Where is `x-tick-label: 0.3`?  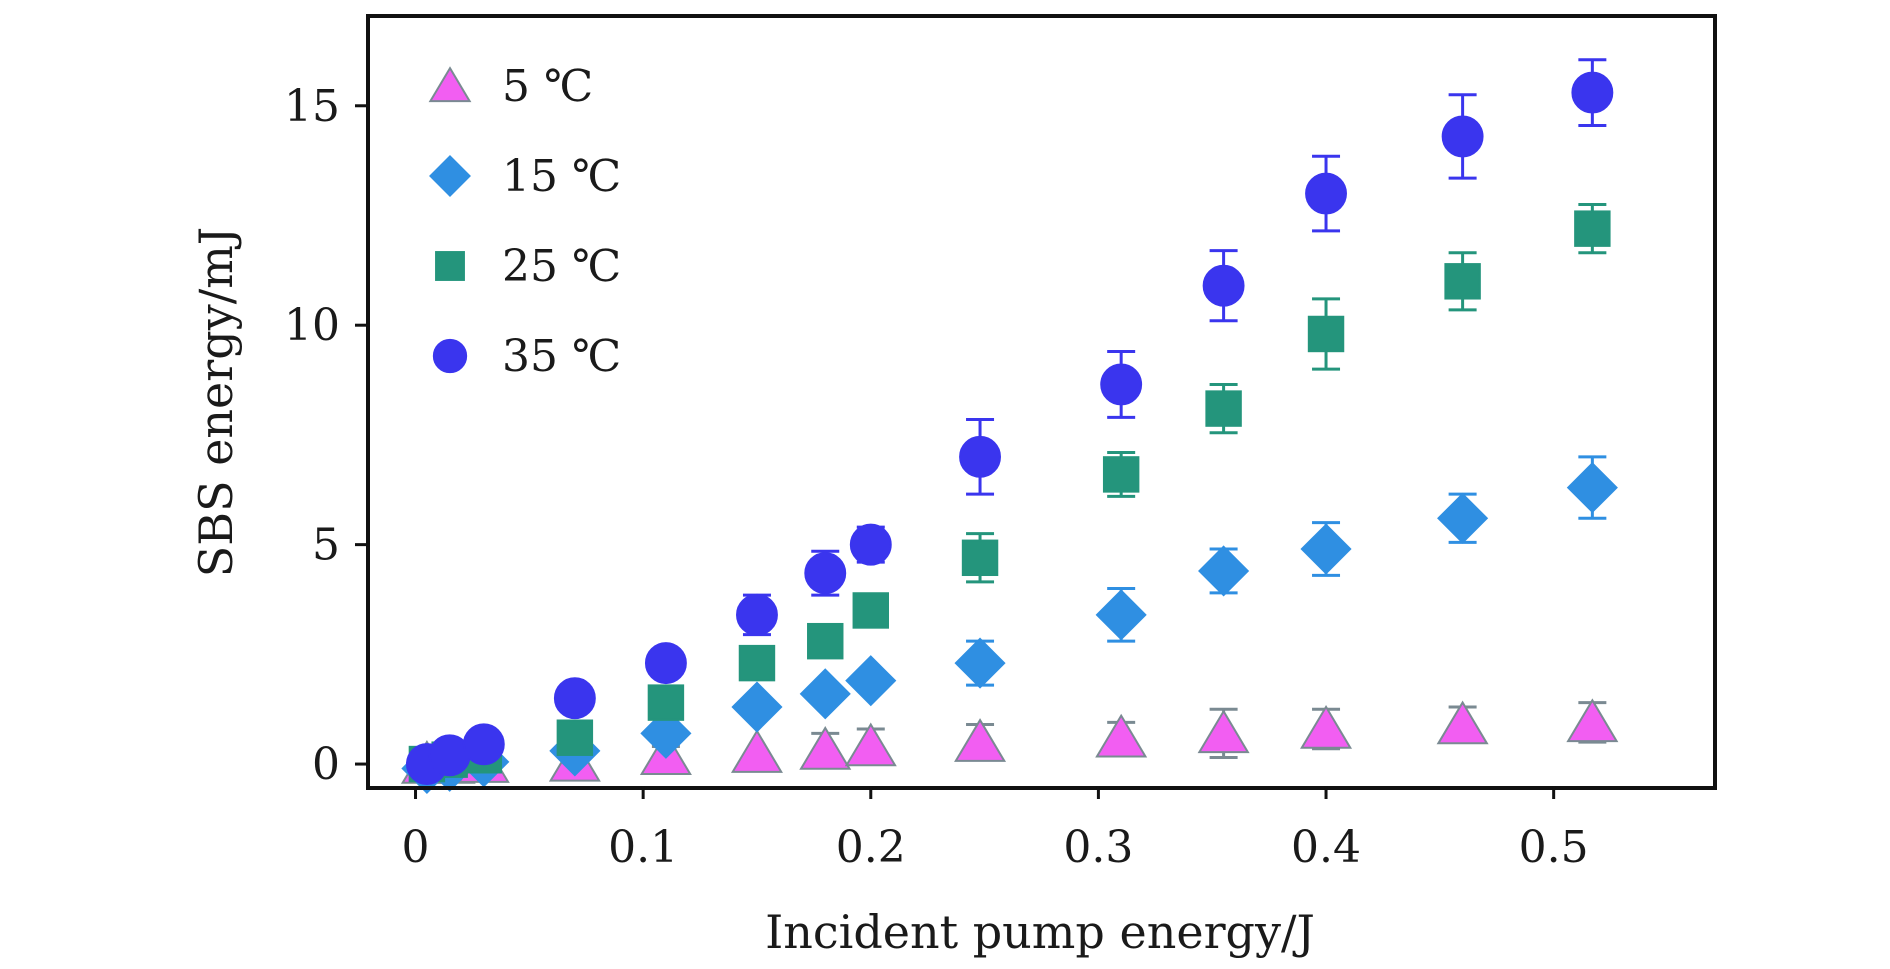
x-tick-label: 0.3 is located at coordinates (1098, 847).